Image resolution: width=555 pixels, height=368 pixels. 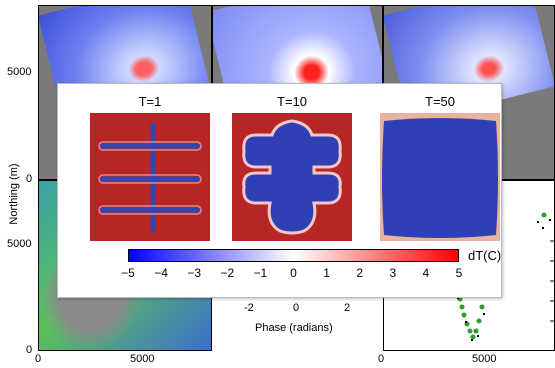 What do you see at coordinates (294, 328) in the screenshot?
I see `phase-axis-label: Phase (radians)` at bounding box center [294, 328].